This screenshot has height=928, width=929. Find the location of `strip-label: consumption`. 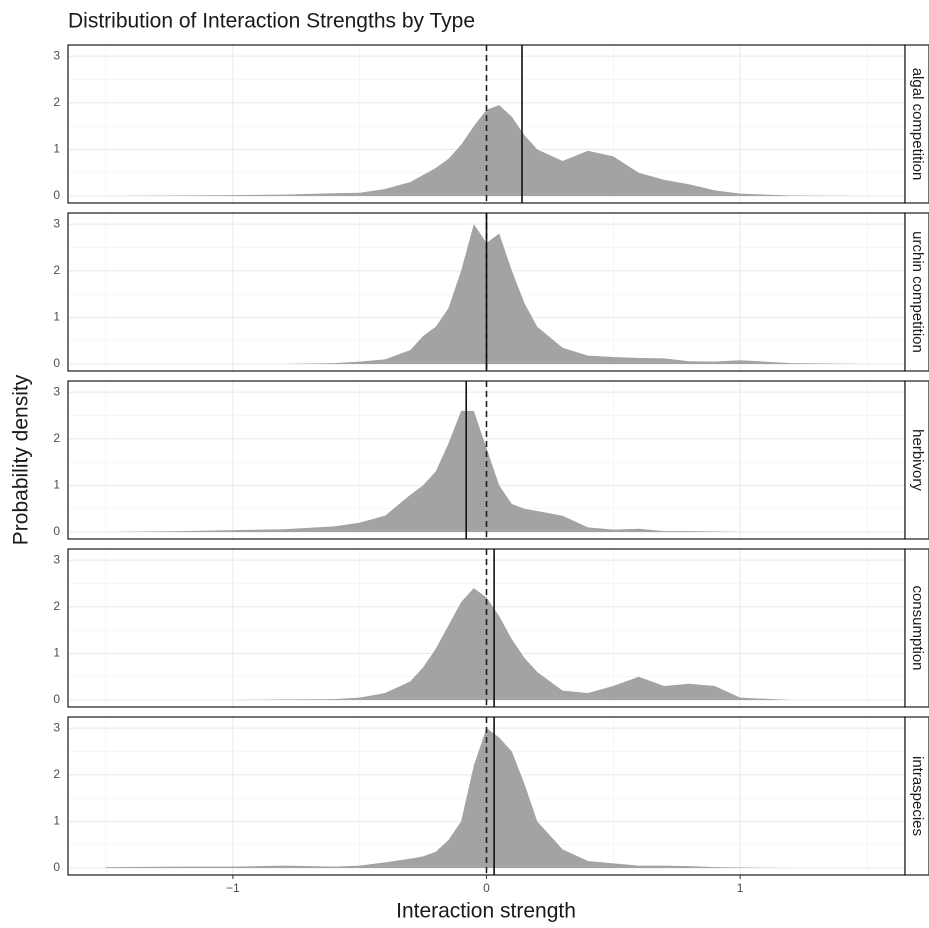

strip-label: consumption is located at coordinates (917, 627).